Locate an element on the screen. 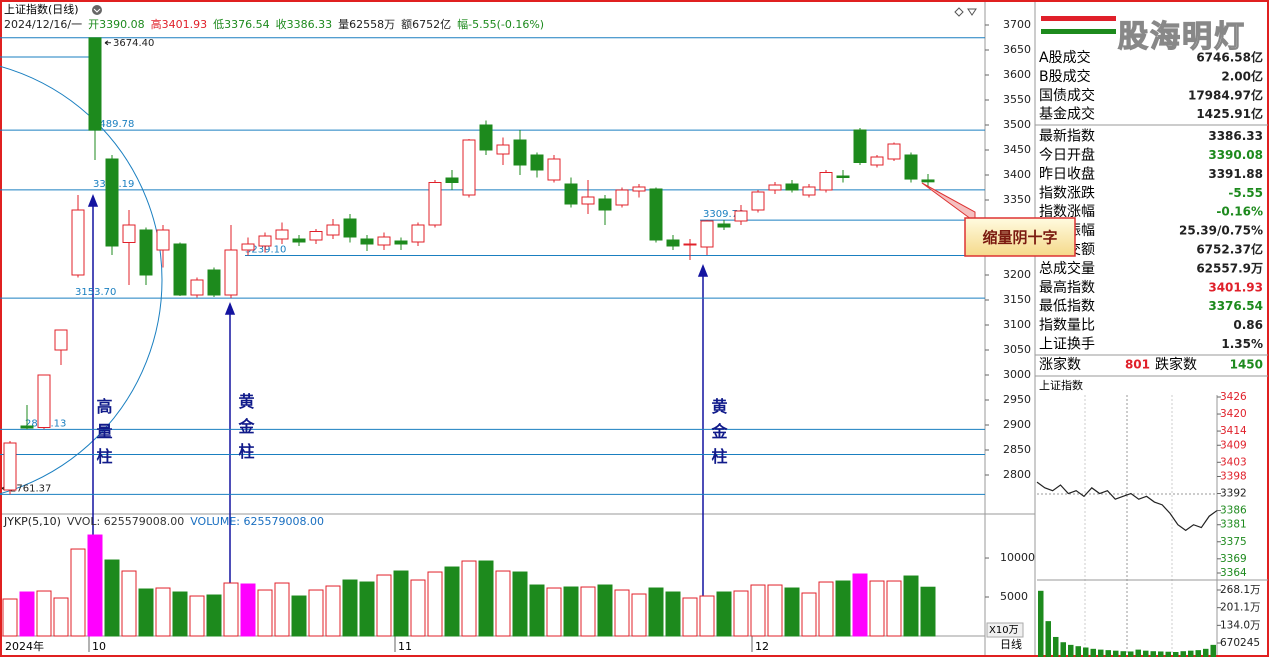 The height and width of the screenshot is (657, 1269). level-label: 3153.70 is located at coordinates (95, 292).